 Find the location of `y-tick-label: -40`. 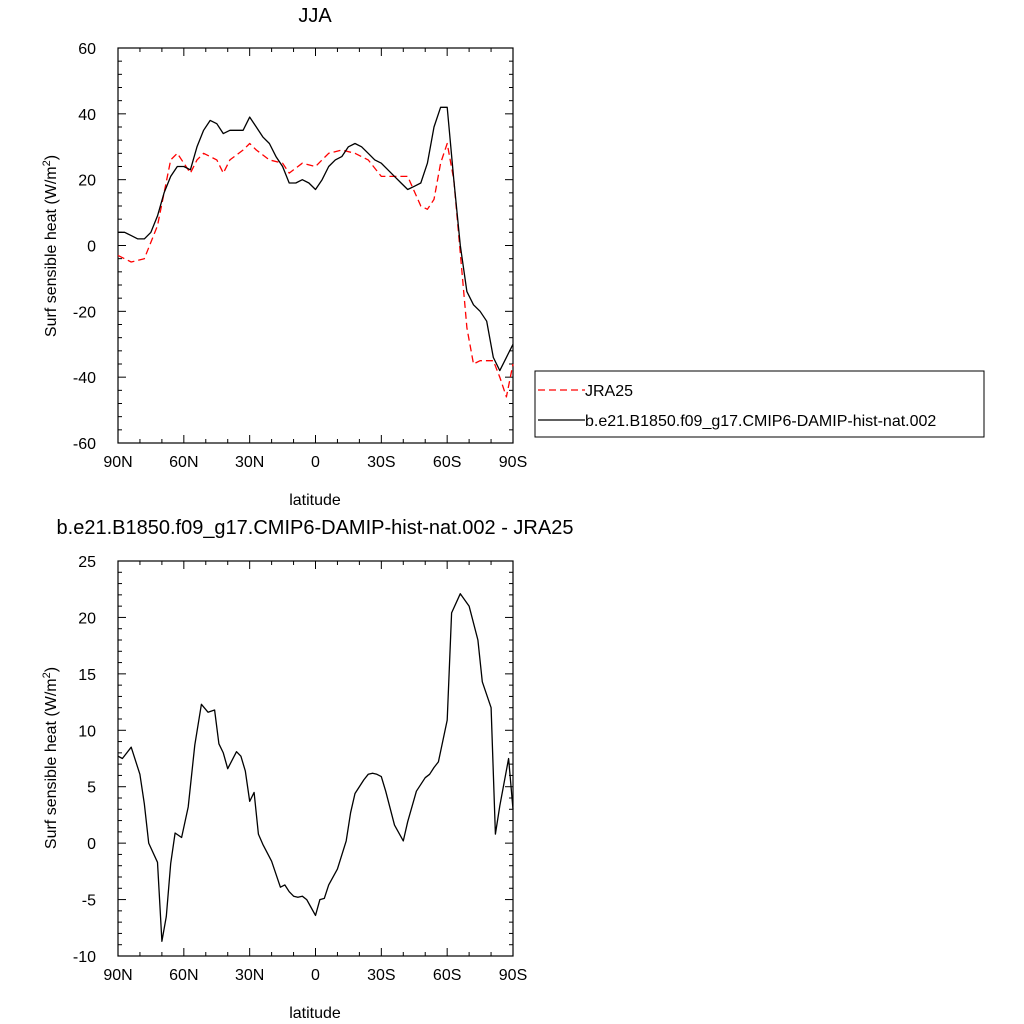

y-tick-label: -40 is located at coordinates (84, 378).